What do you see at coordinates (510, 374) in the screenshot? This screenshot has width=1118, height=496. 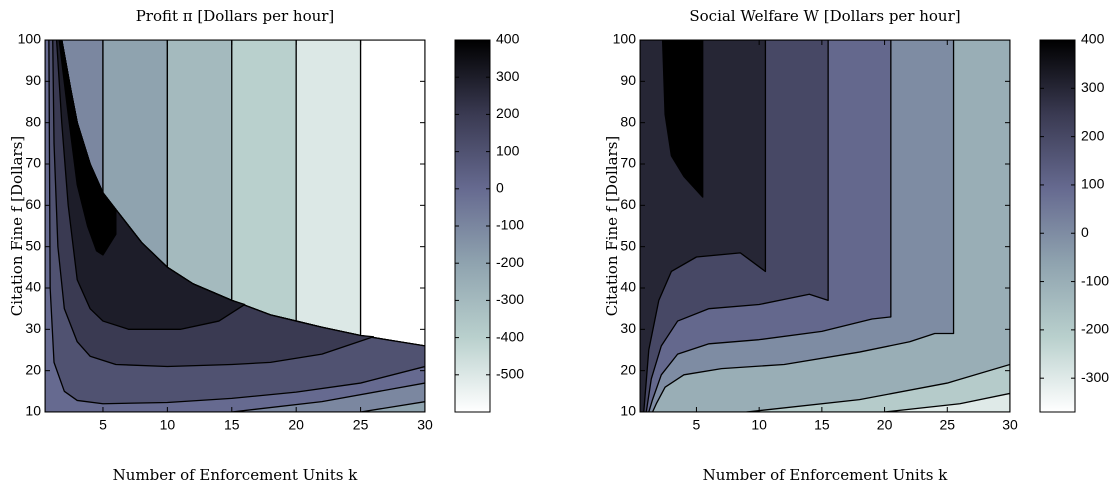 I see `colorbar-tick-label: -500` at bounding box center [510, 374].